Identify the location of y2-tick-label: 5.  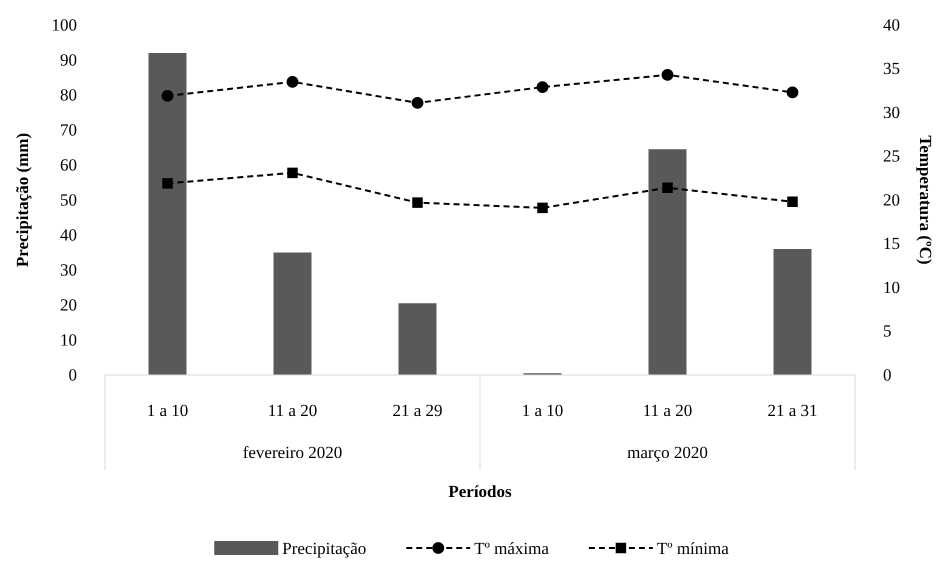
(887, 331).